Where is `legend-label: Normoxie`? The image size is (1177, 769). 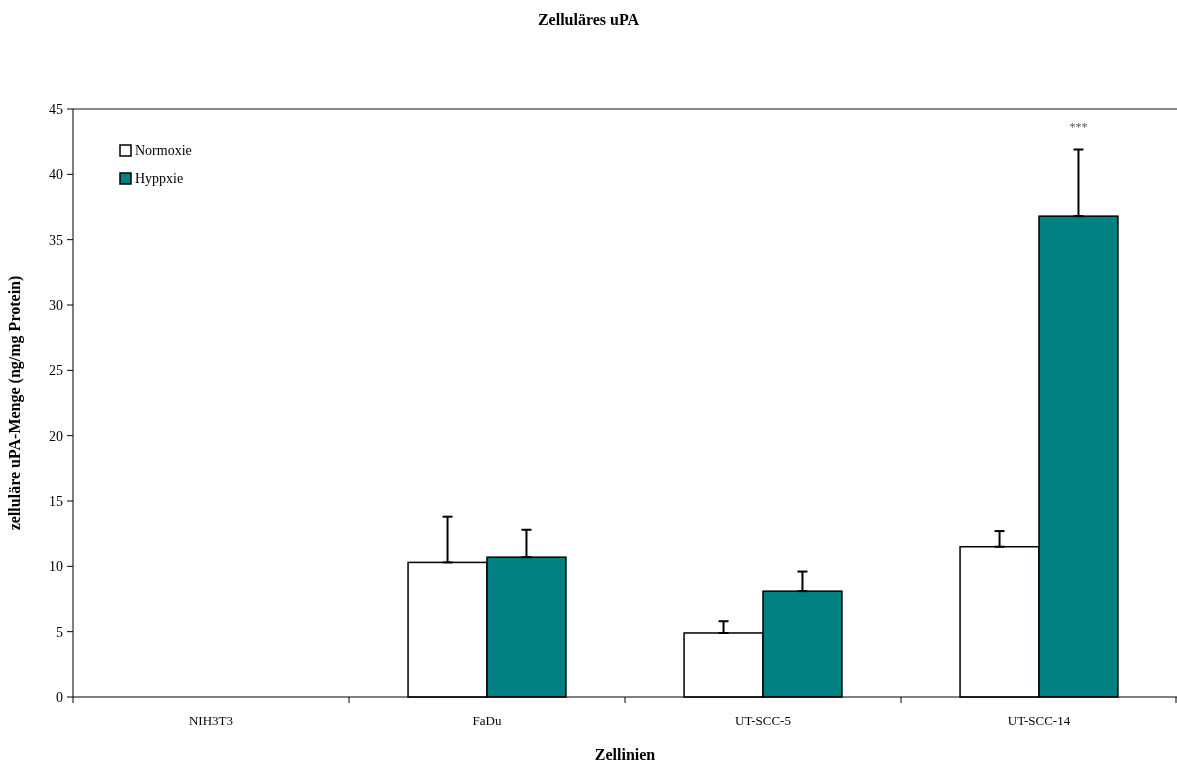
legend-label: Normoxie is located at coordinates (163, 150).